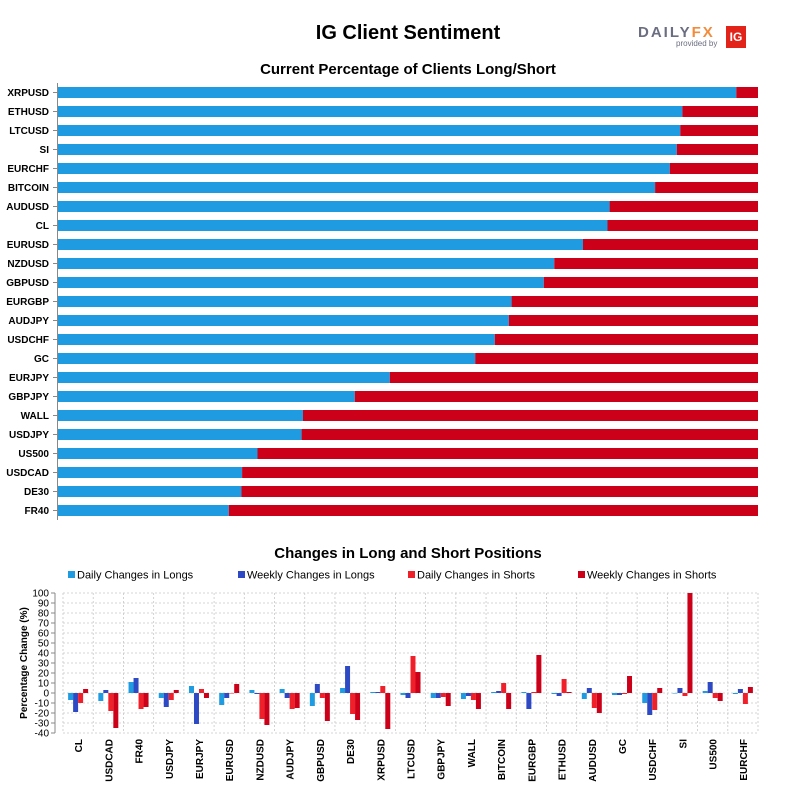  Describe the element at coordinates (683, 744) in the screenshot. I see `x-category-label: SI` at that location.